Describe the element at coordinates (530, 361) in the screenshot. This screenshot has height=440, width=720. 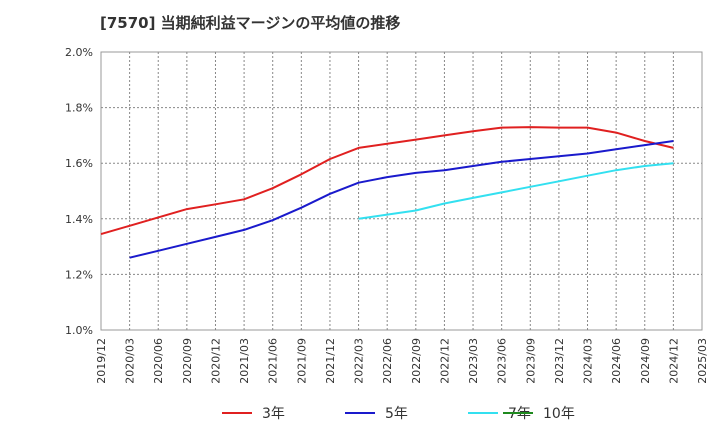
I see `x-tick-label: 2023/09` at that location.